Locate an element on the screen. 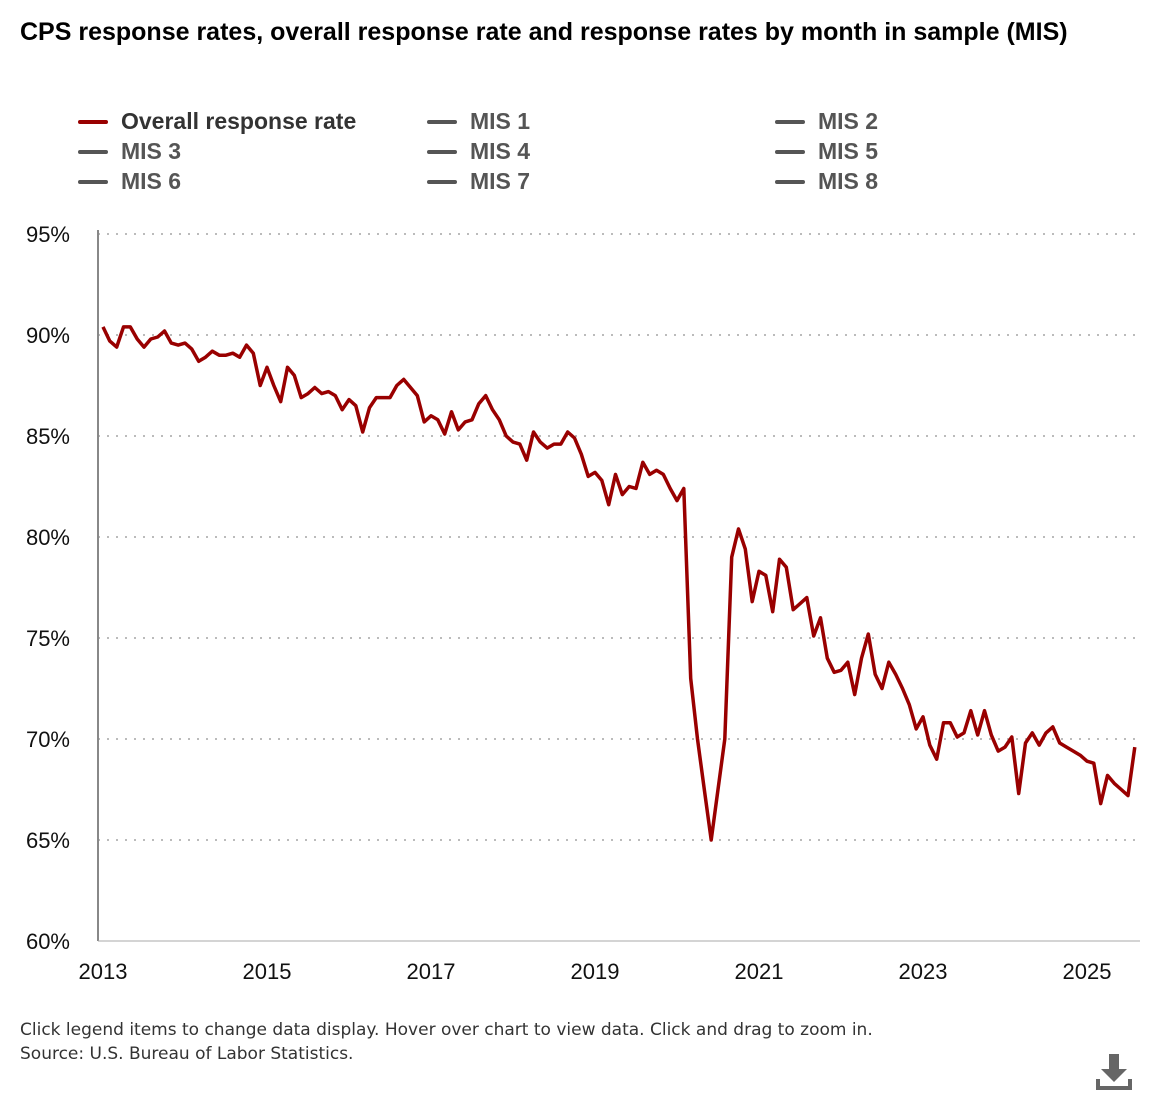 The width and height of the screenshot is (1160, 1100). x-tick-label: 2019 is located at coordinates (595, 971).